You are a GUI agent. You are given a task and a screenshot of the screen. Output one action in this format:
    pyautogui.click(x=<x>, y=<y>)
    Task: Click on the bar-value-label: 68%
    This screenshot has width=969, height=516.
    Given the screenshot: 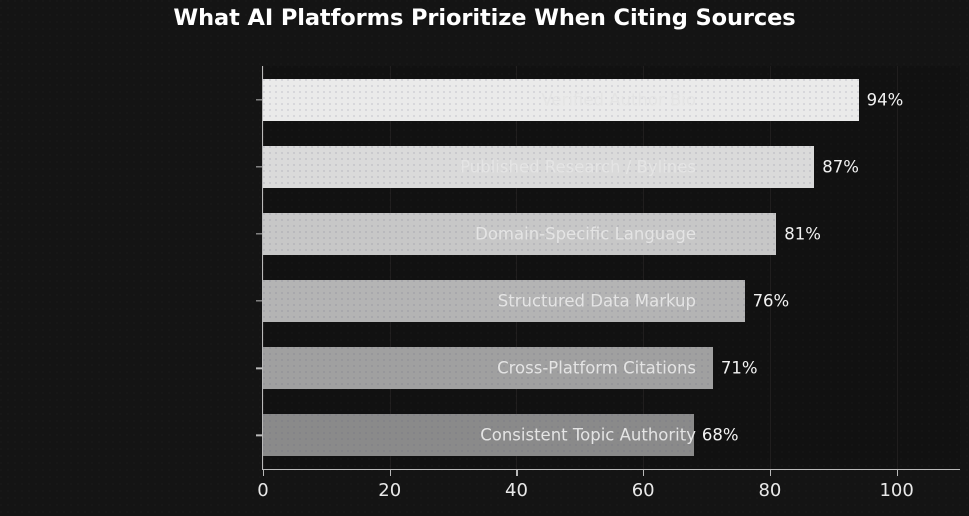 What is the action you would take?
    pyautogui.click(x=720, y=435)
    